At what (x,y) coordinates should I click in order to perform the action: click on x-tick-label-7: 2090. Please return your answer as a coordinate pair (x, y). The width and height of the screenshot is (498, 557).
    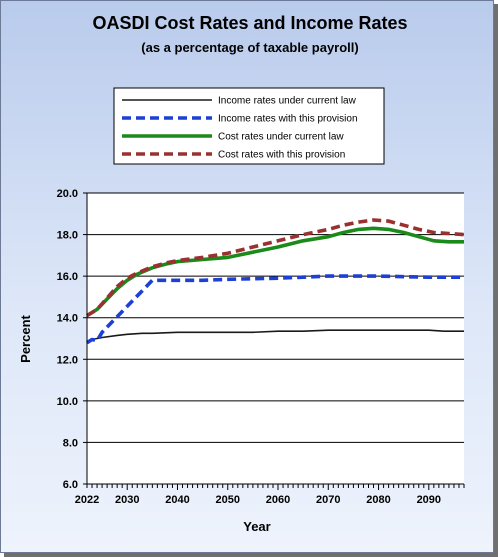
    Looking at the image, I should click on (429, 500).